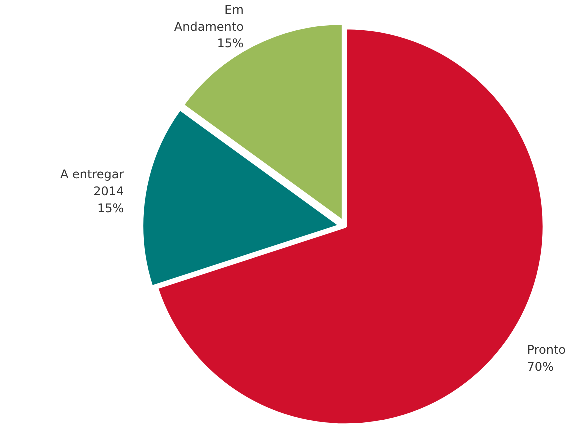 The image size is (587, 441). Describe the element at coordinates (546, 350) in the screenshot. I see `slice-label: Pronto` at that location.